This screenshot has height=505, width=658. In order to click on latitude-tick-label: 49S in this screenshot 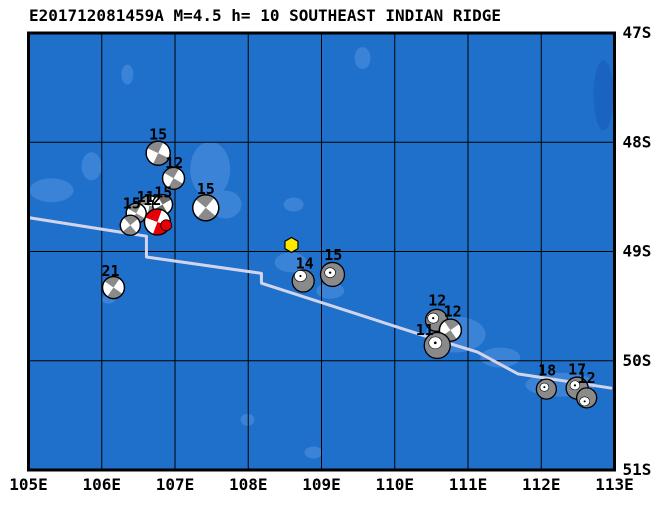, I will do `click(637, 251)`.